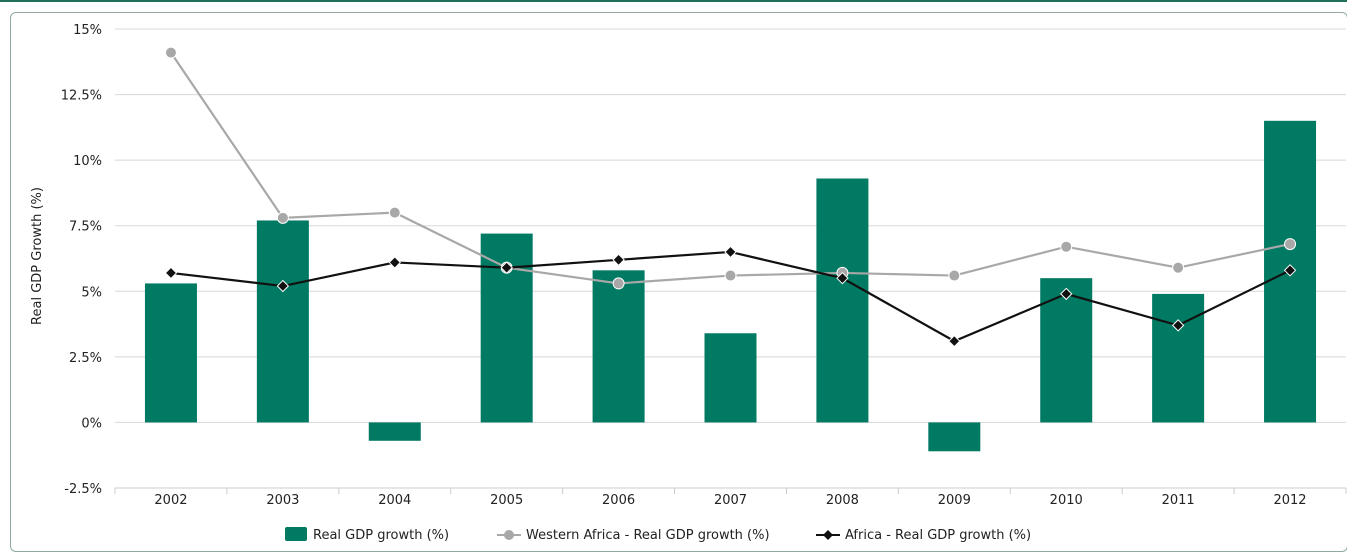 The image size is (1347, 552). What do you see at coordinates (618, 259) in the screenshot?
I see `point-diamond-2006` at bounding box center [618, 259].